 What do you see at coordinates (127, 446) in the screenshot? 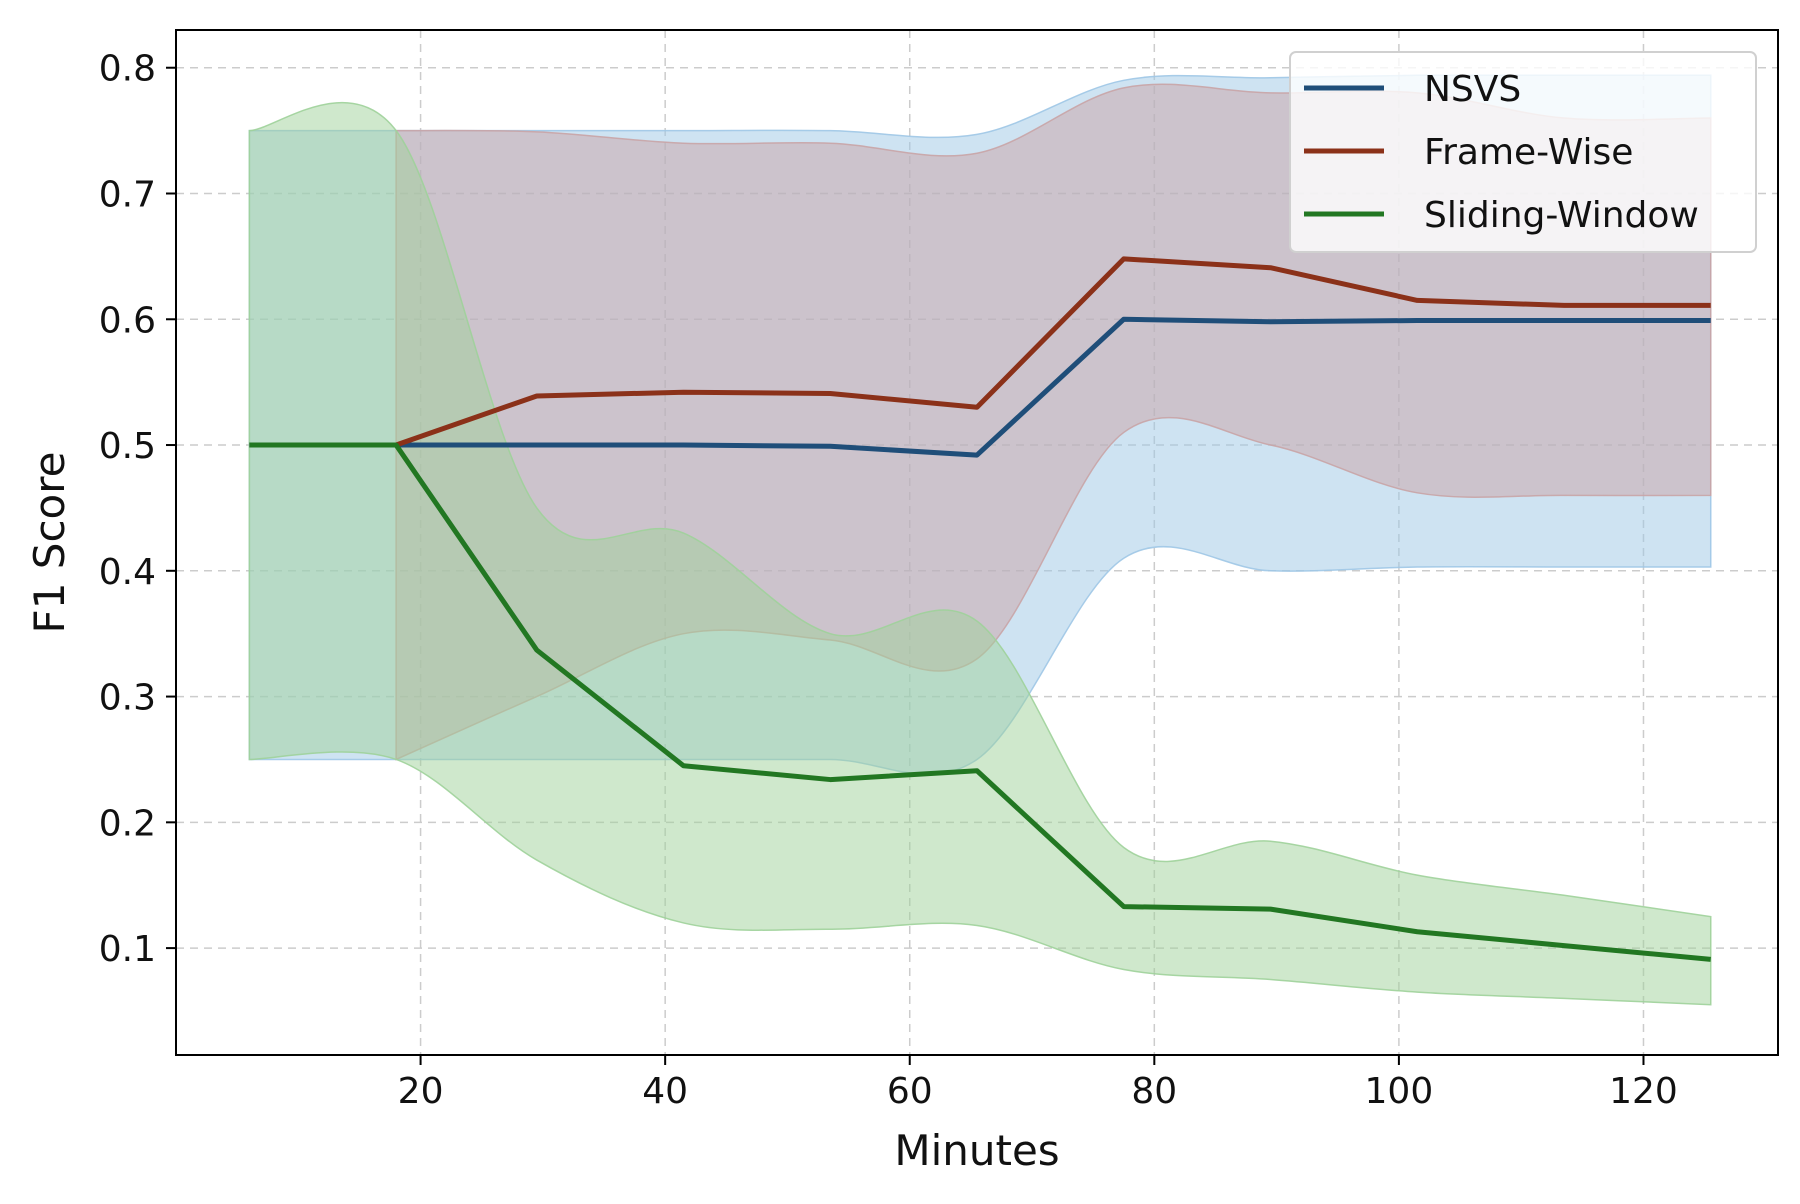
I see `y-tick-label: 0.5` at bounding box center [127, 446].